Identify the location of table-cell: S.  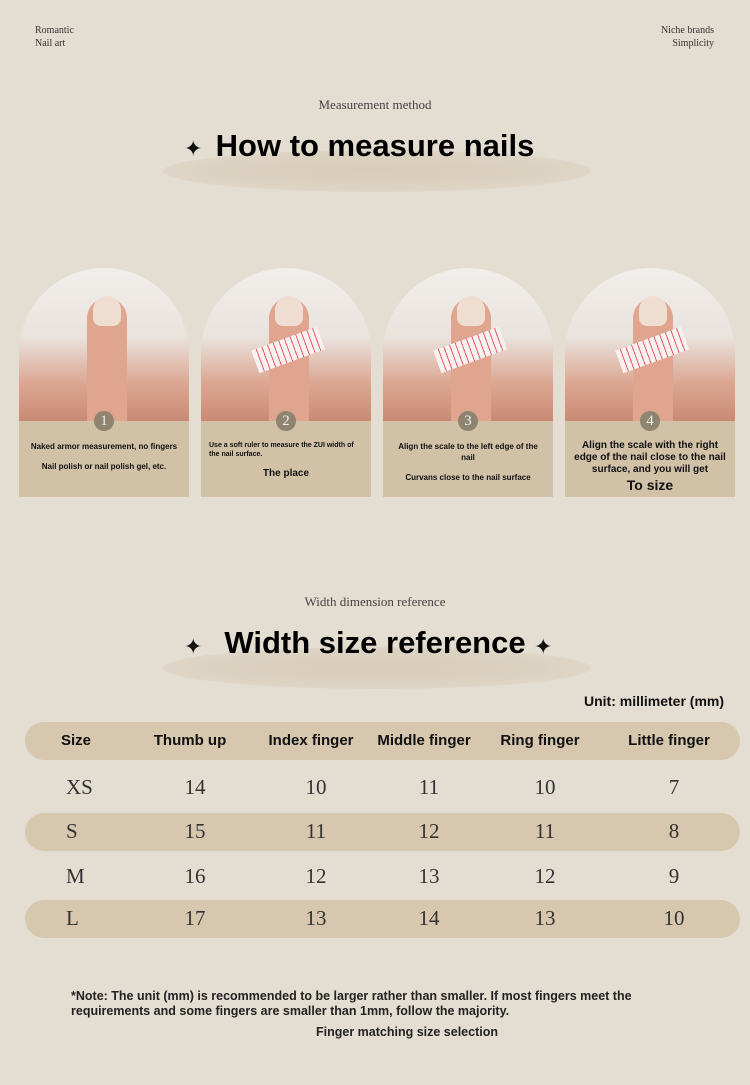
(72, 831).